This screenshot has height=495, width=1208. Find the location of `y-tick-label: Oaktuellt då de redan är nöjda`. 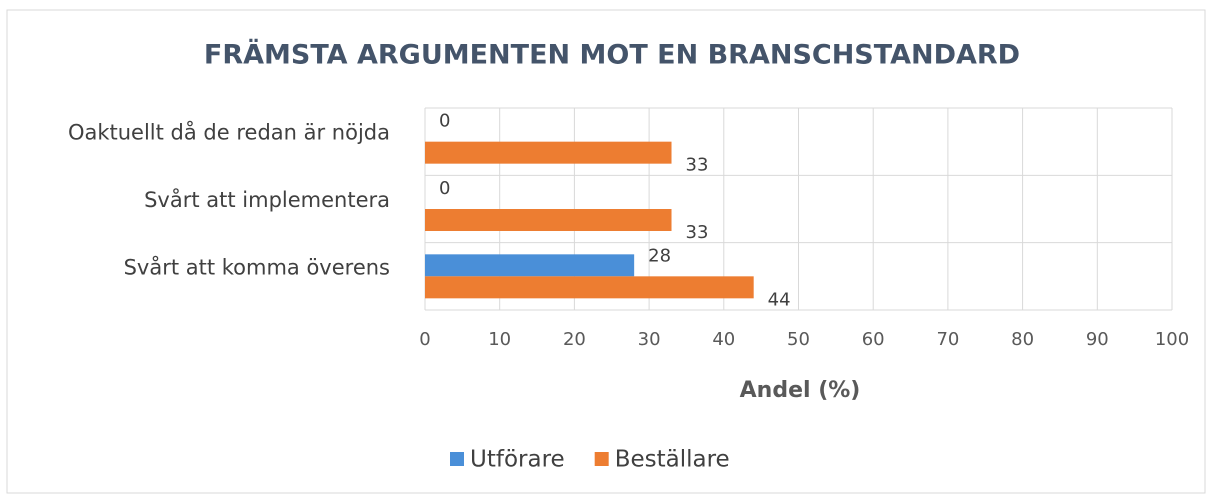

y-tick-label: Oaktuellt då de redan är nöjda is located at coordinates (229, 132).